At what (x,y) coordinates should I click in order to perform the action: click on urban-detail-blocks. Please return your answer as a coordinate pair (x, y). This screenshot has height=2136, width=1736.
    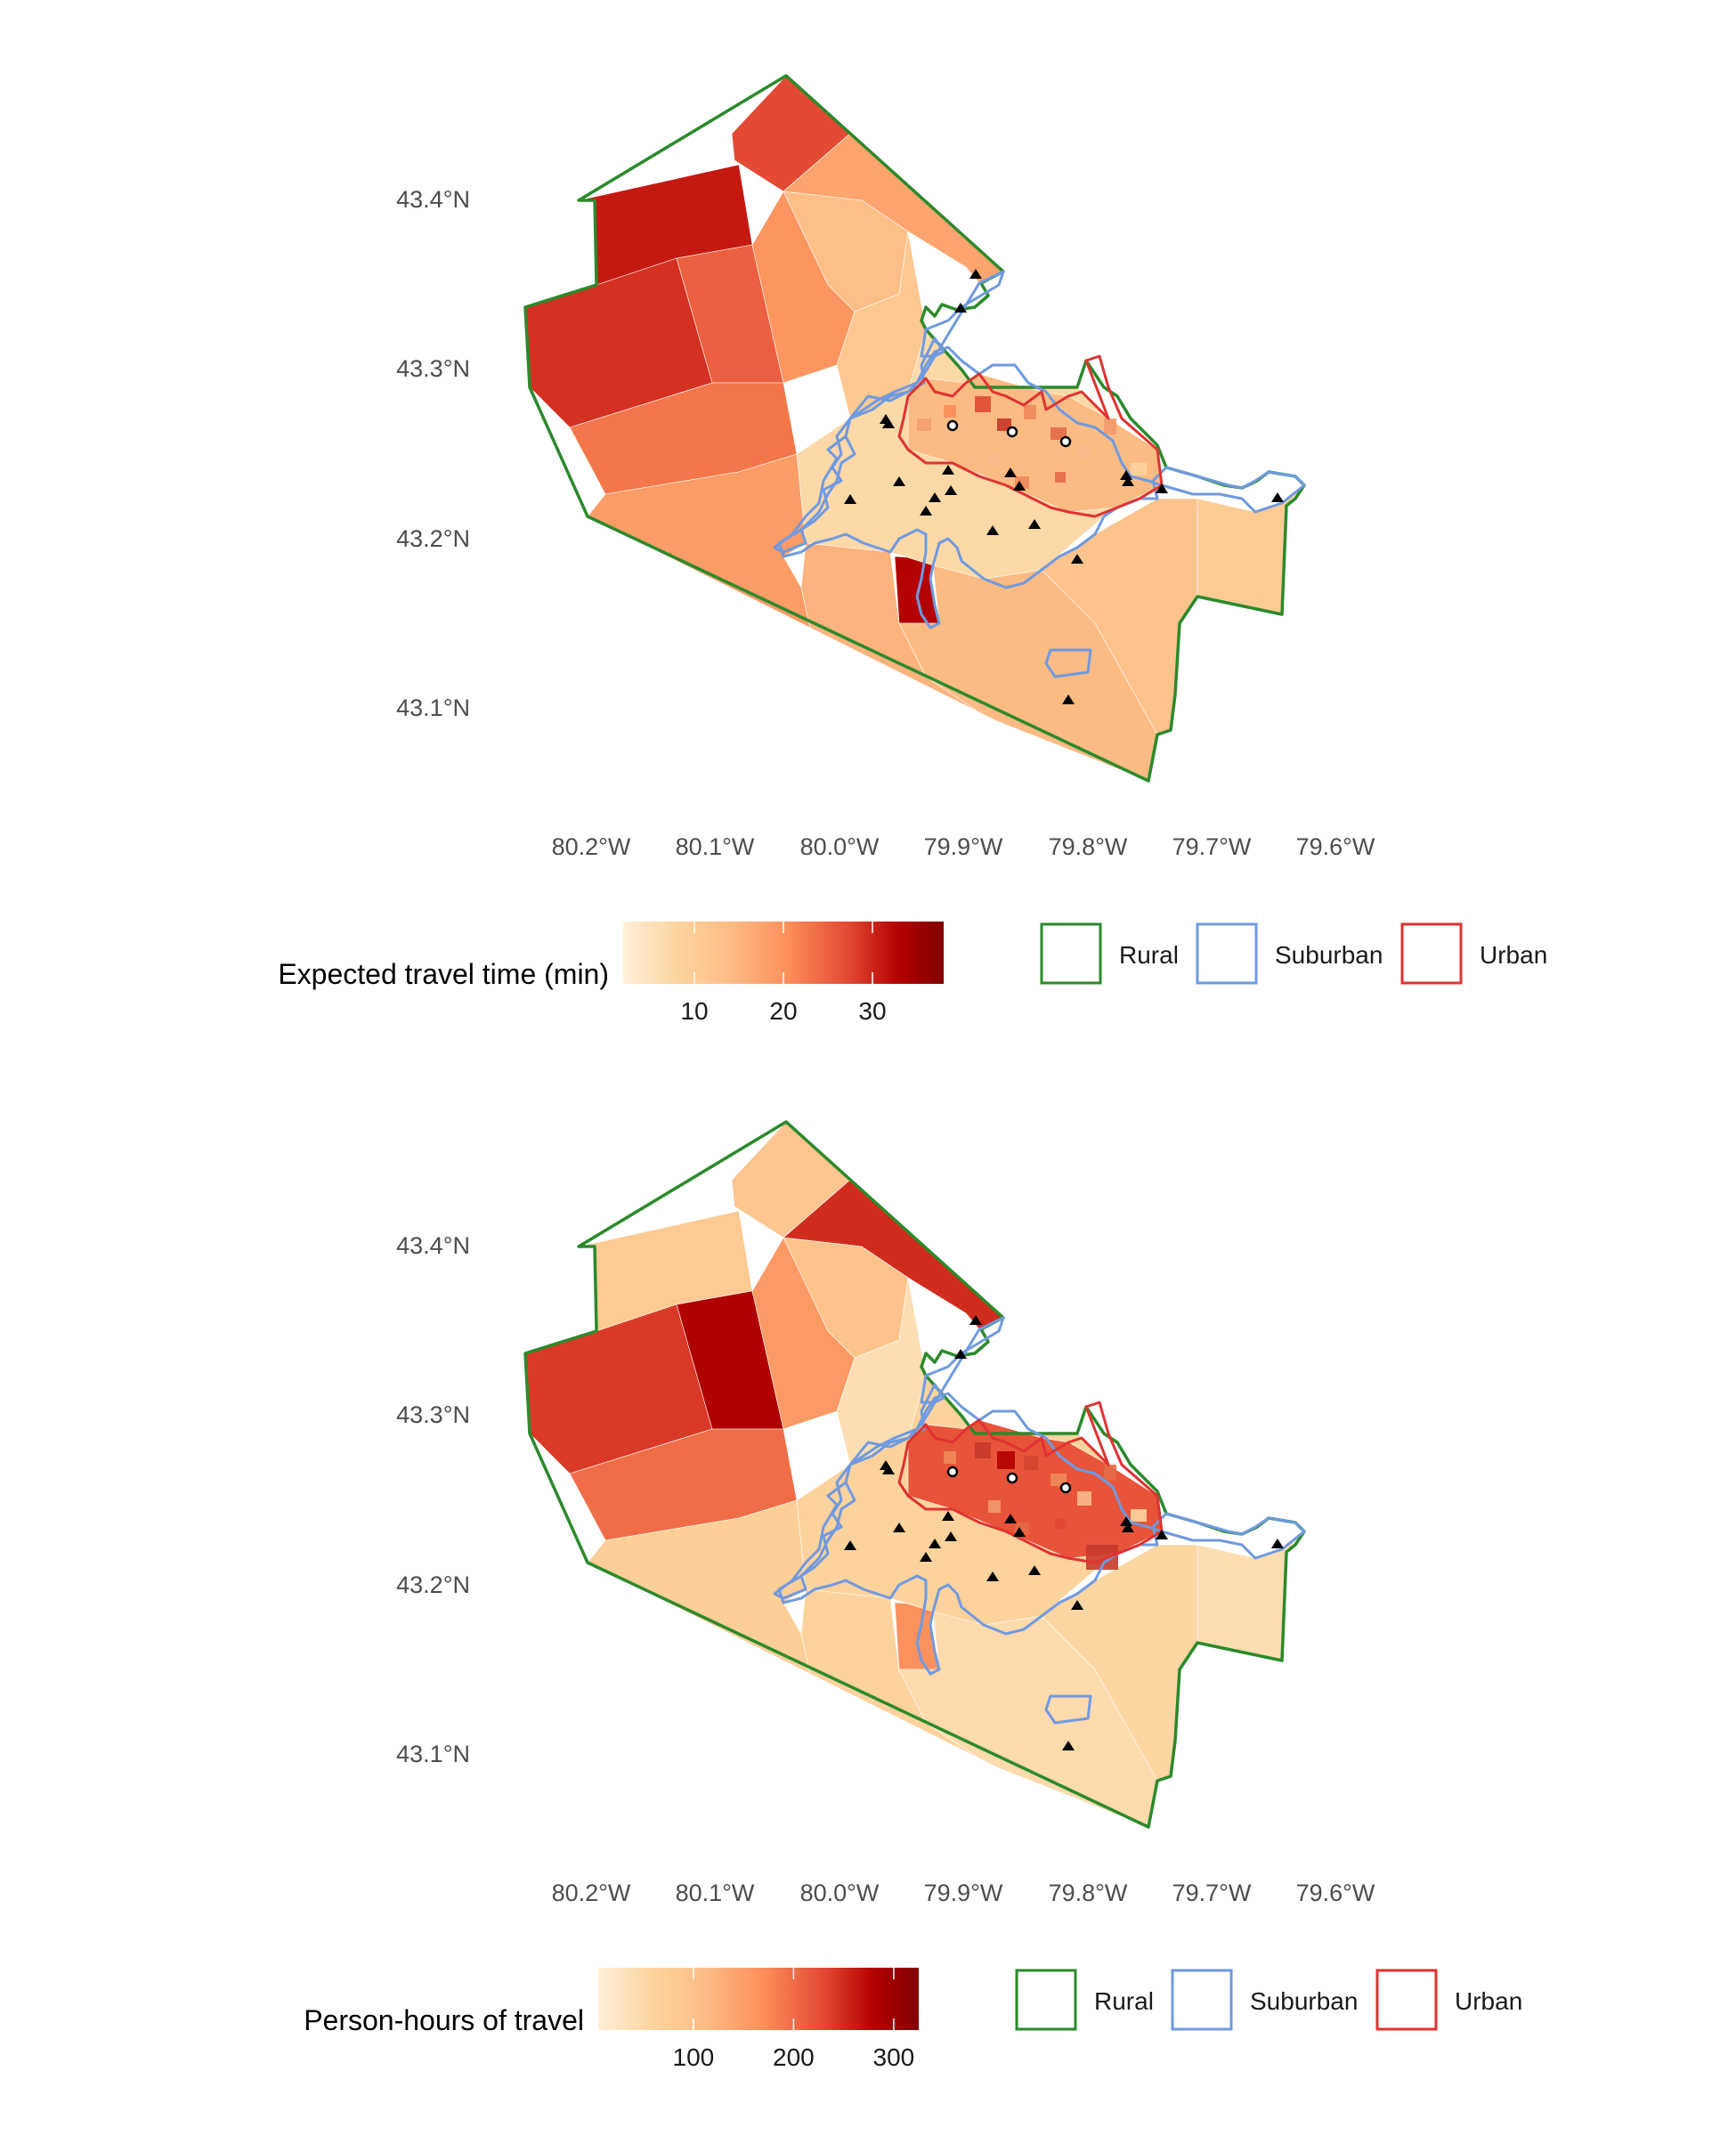
    Looking at the image, I should click on (1032, 443).